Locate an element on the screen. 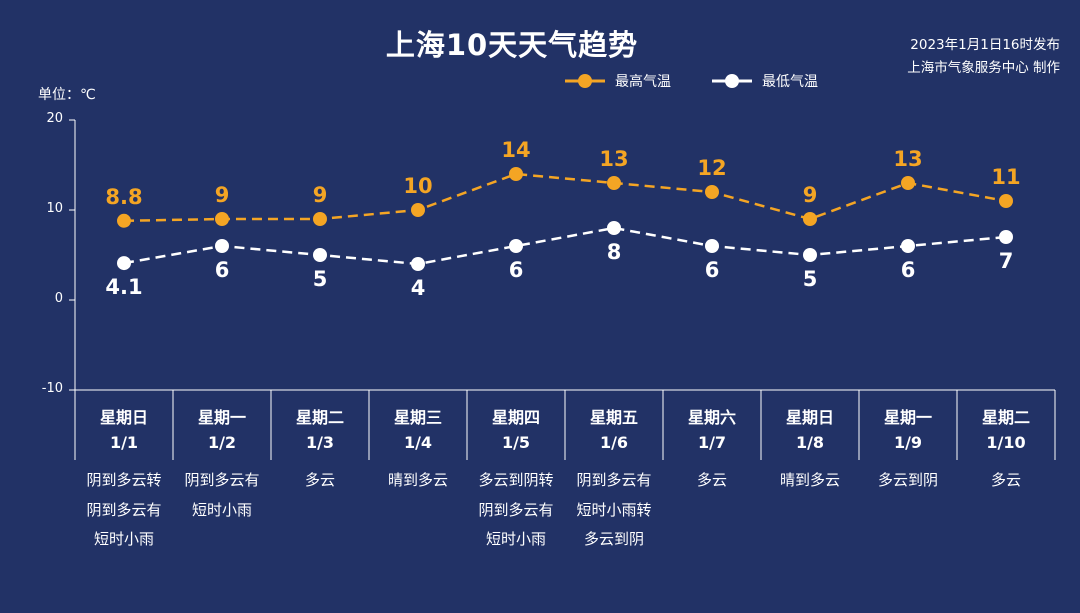 The height and width of the screenshot is (613, 1080). date-label: 1/3 is located at coordinates (320, 442).